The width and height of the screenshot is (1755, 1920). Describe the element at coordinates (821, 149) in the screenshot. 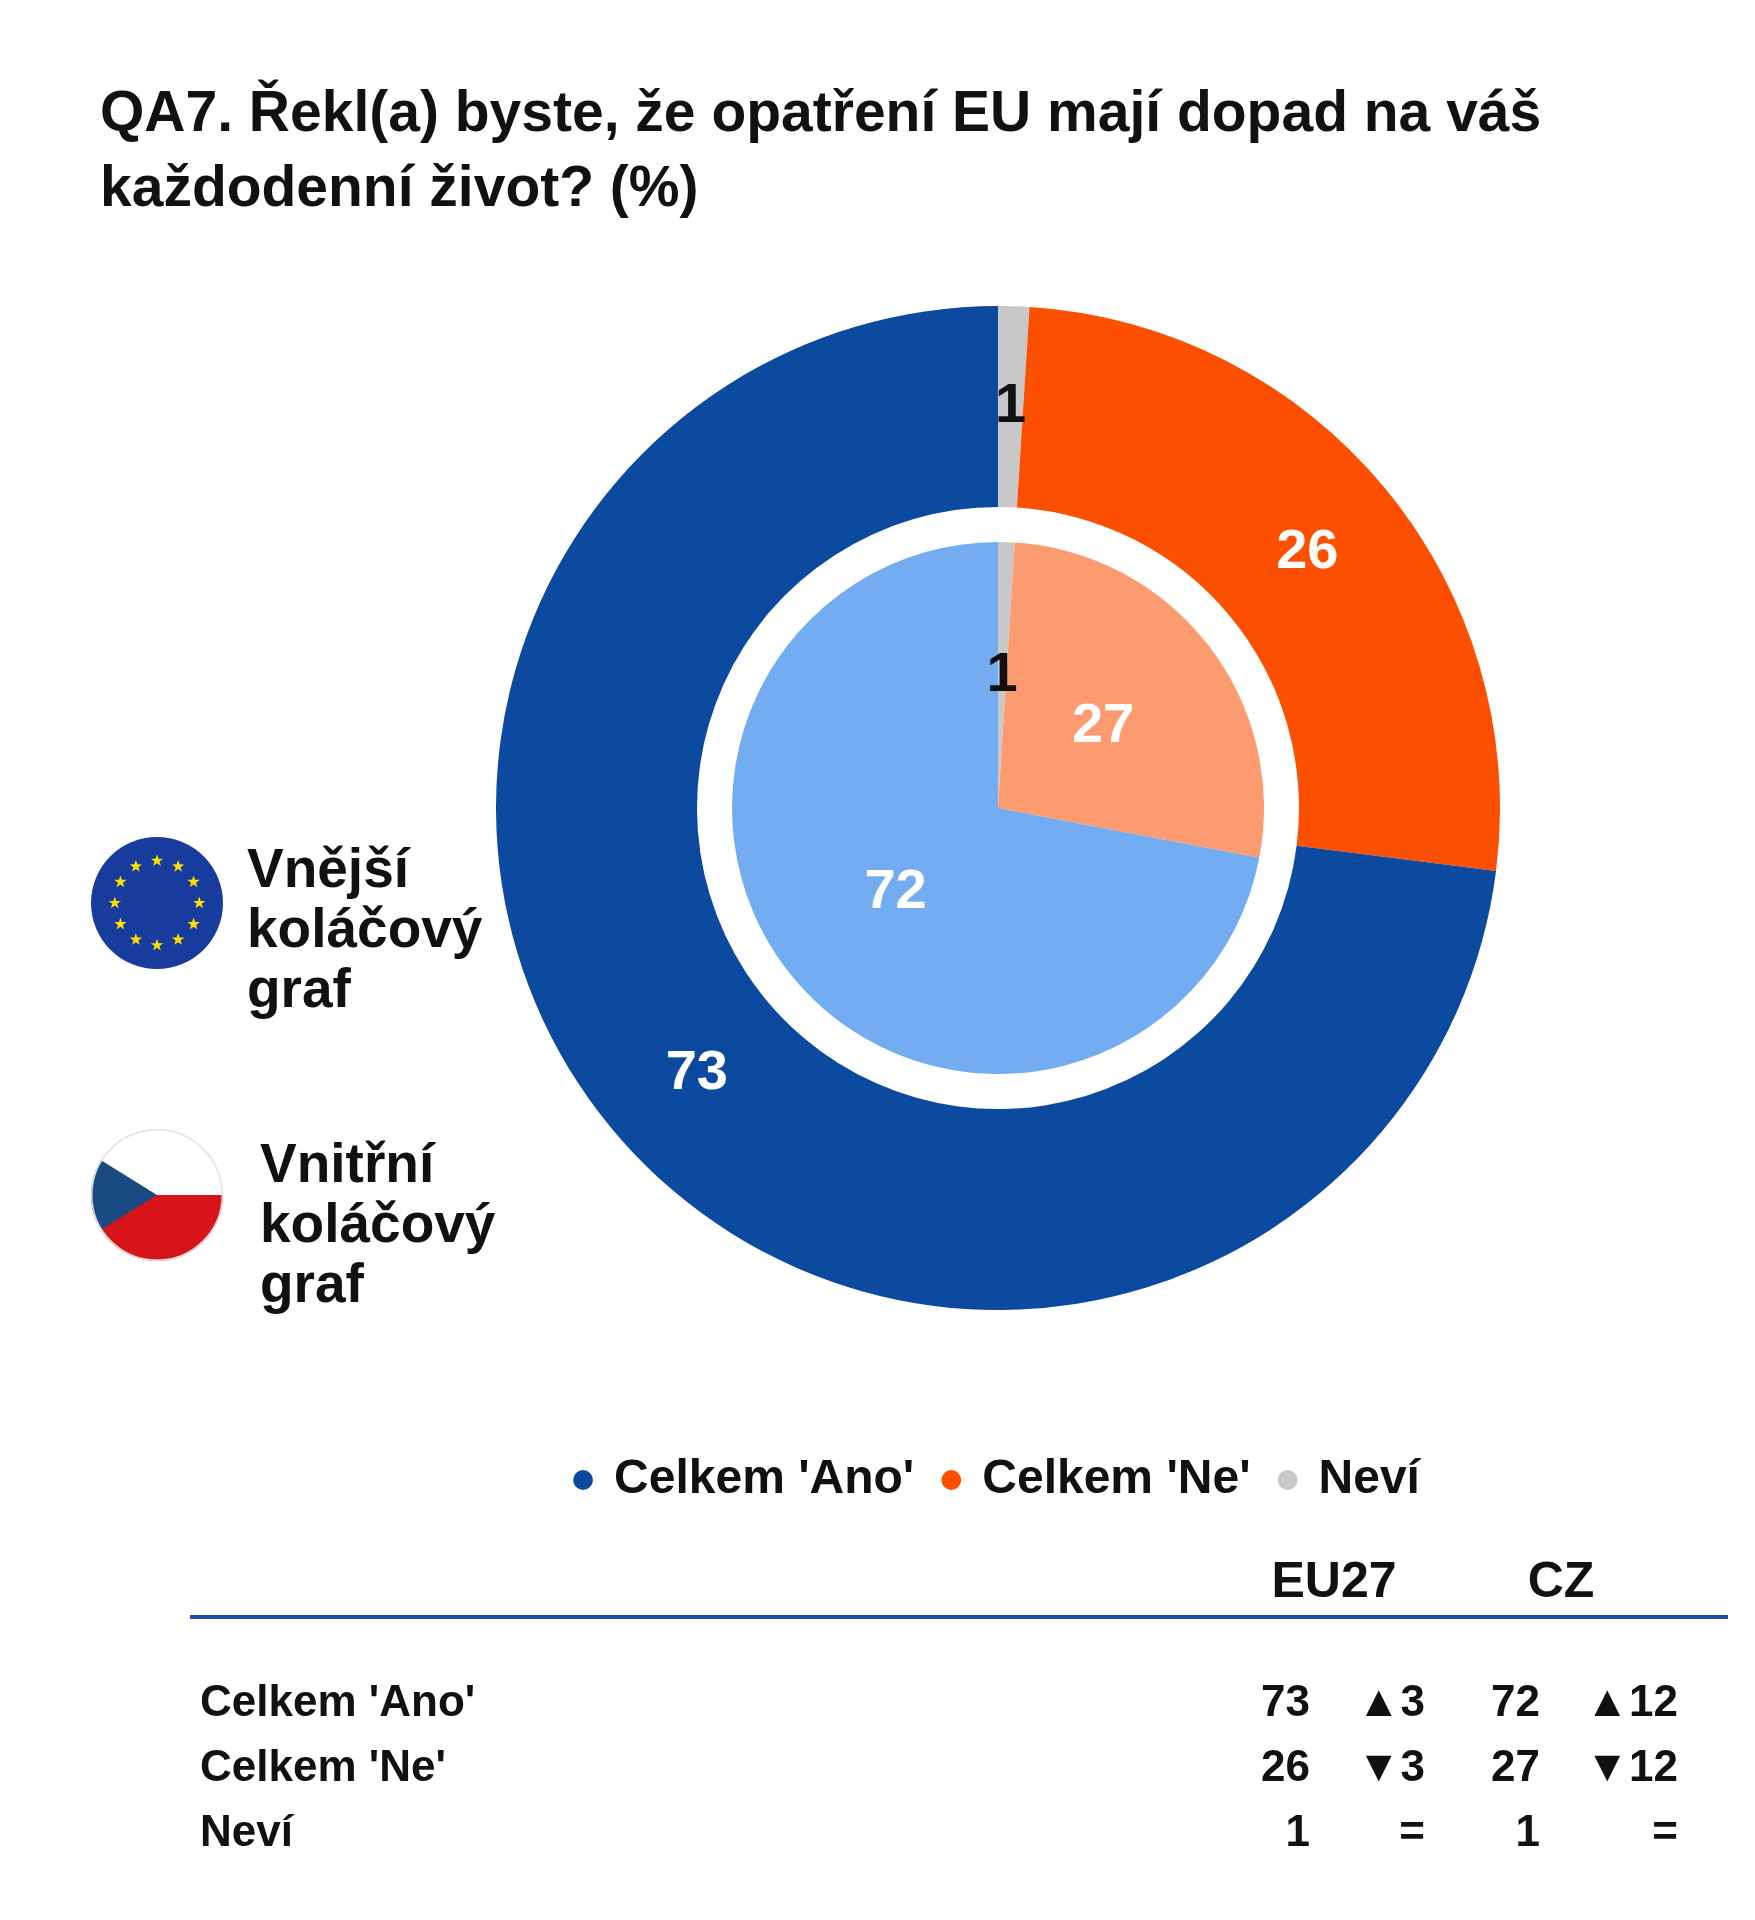

I see `chart-title: QA7. Řekl(a) byste, že opatření EU mají dopad na váš každodenní život? (%)` at that location.